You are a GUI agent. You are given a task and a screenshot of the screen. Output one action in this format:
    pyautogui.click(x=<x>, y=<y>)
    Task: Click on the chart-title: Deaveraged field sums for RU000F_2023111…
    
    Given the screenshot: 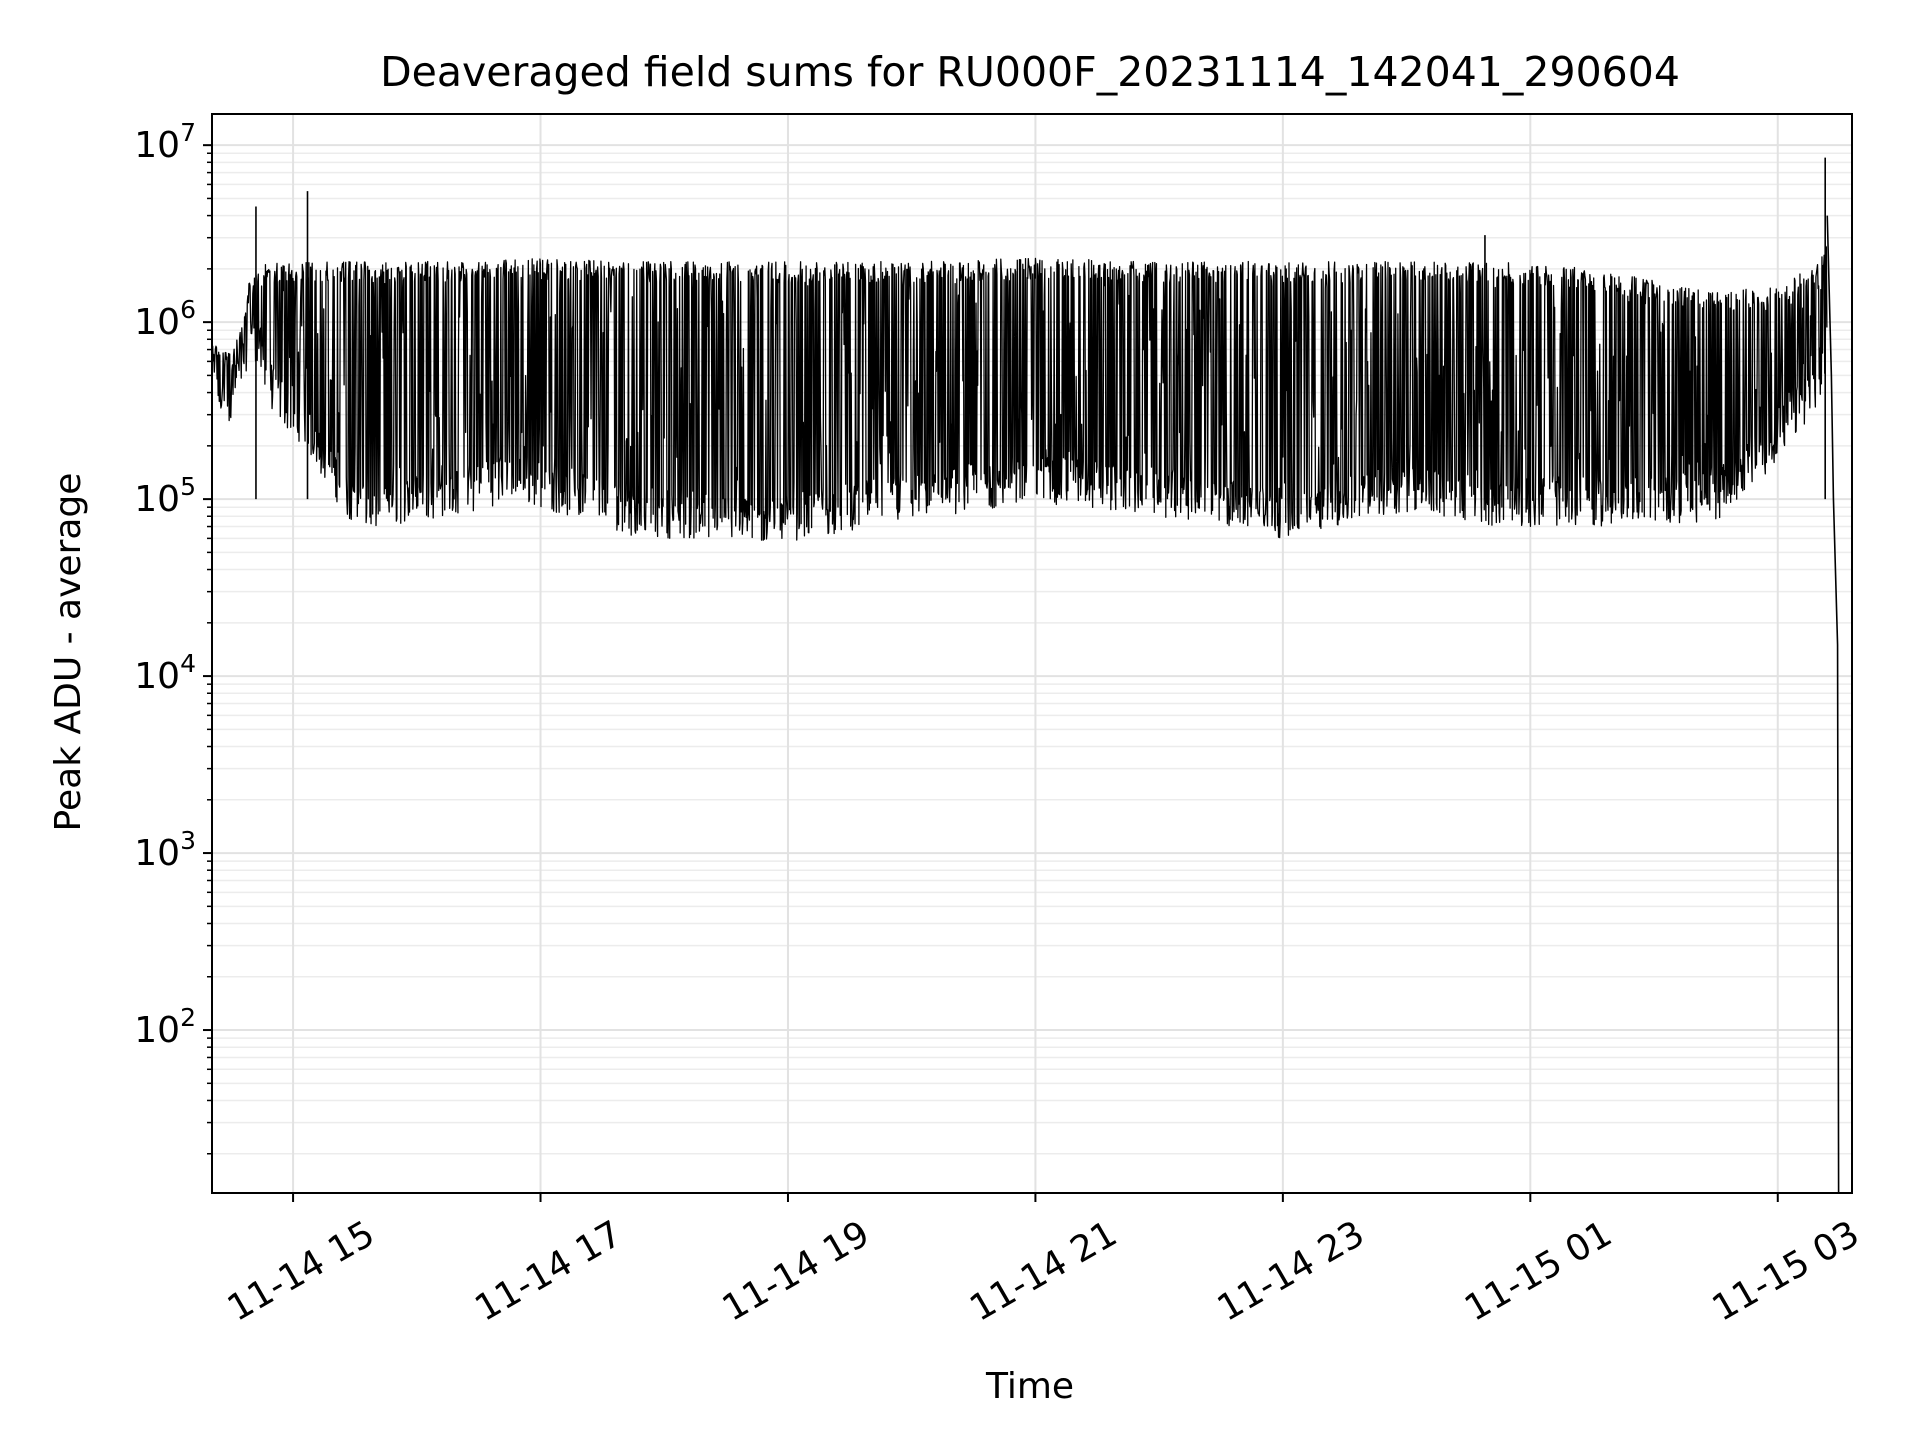 What is the action you would take?
    pyautogui.click(x=1030, y=72)
    